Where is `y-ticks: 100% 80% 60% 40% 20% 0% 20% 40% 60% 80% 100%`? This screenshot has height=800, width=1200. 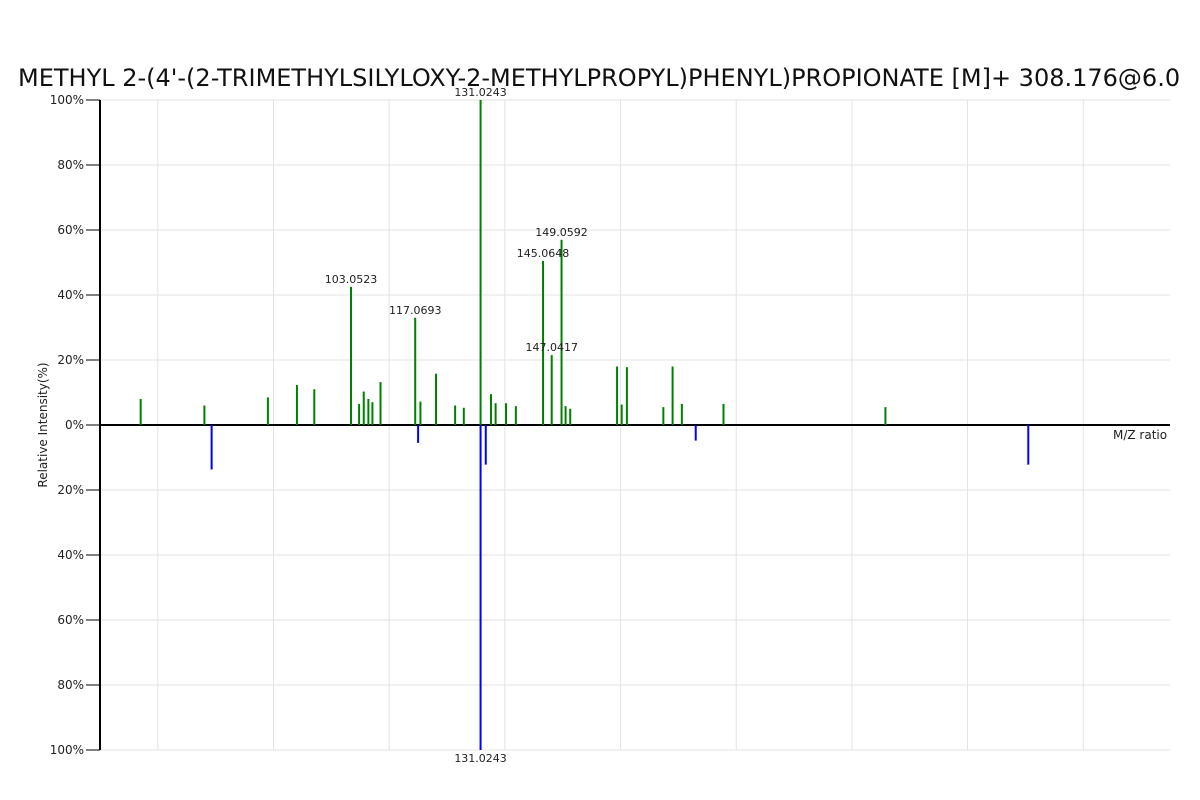 y-ticks: 100% 80% 60% 40% 20% 0% 20% 40% 60% 80% 100% is located at coordinates (75, 425).